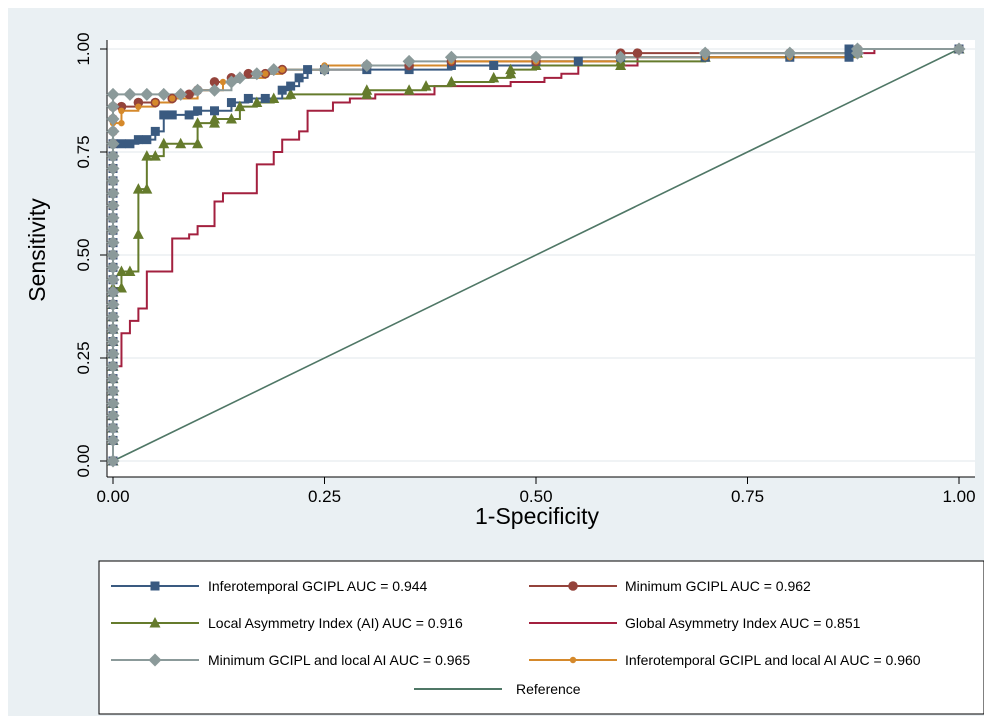 Image resolution: width=992 pixels, height=724 pixels. Describe the element at coordinates (83, 48) in the screenshot. I see `y-tick-label: 1.00` at that location.